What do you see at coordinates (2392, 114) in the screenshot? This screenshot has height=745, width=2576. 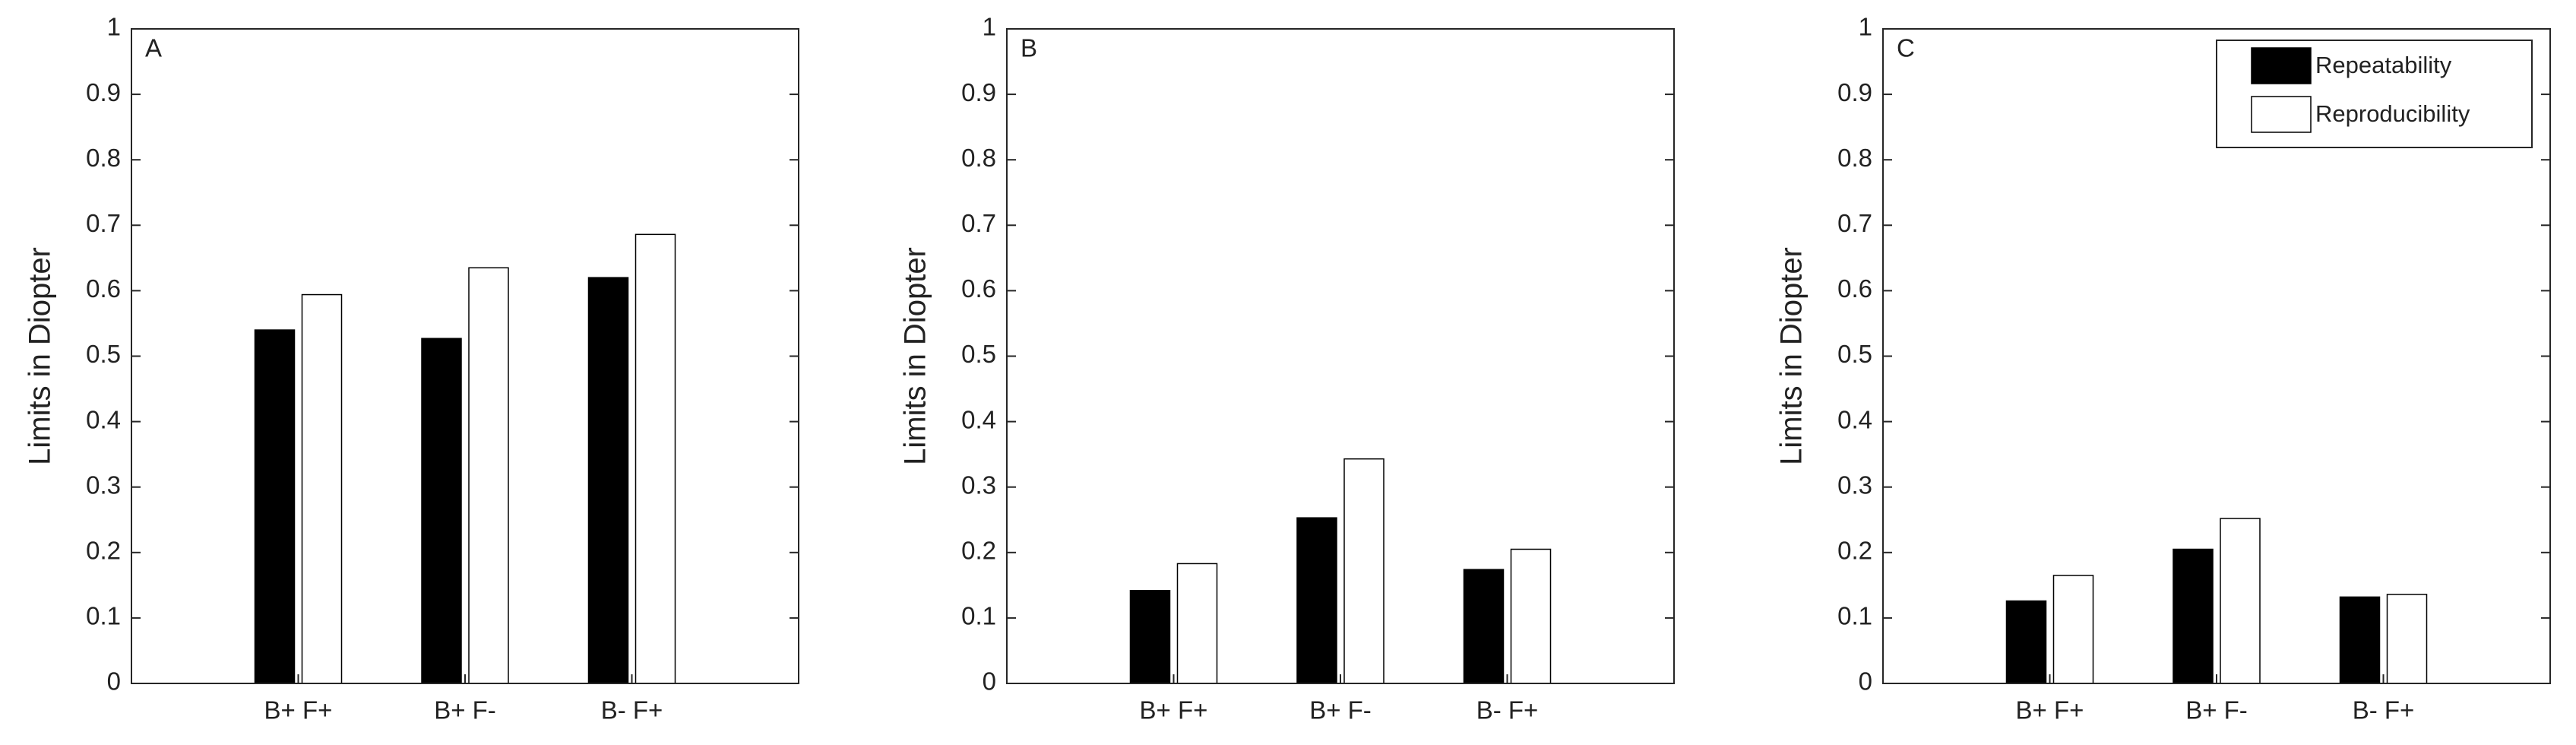 I see `legend-label: Reproducibility` at bounding box center [2392, 114].